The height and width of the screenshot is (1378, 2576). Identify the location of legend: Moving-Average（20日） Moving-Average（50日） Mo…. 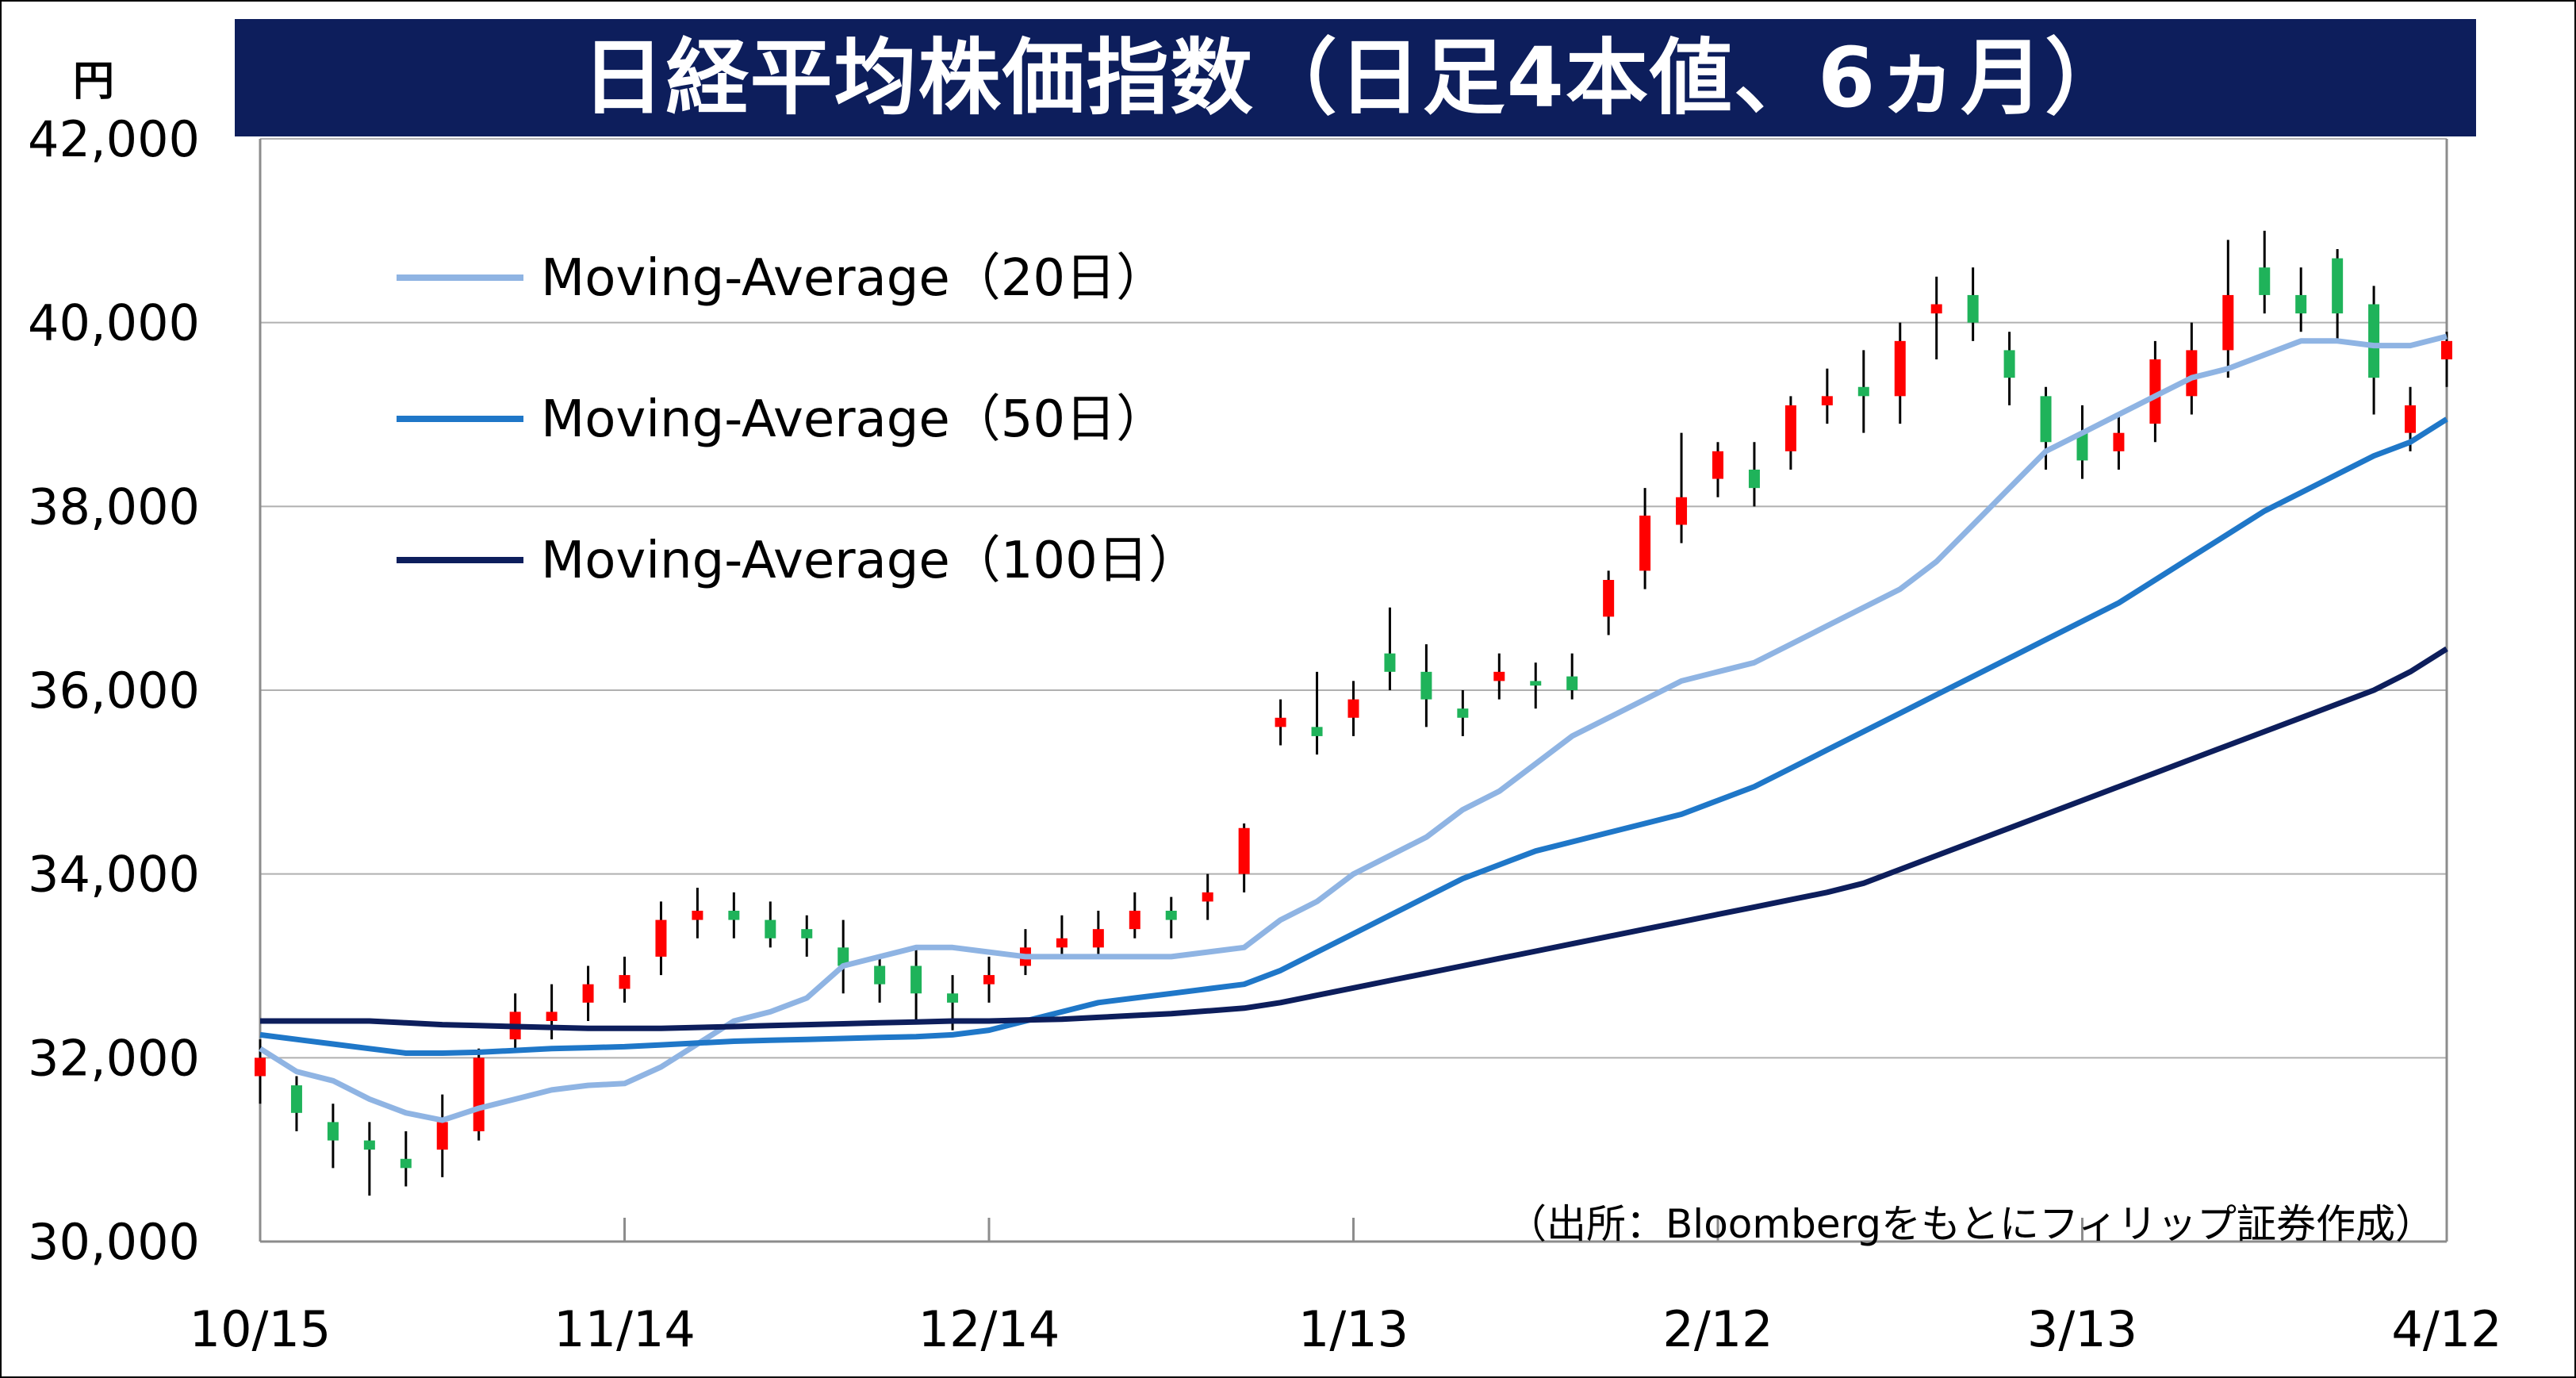
(798, 419).